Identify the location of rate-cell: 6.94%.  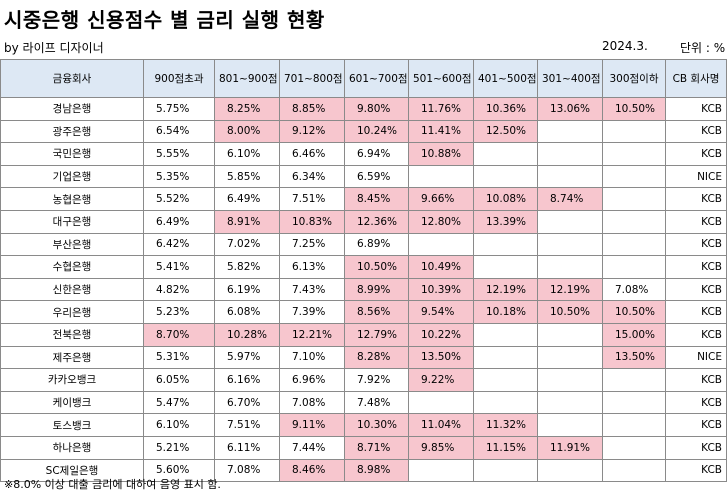
(376, 154).